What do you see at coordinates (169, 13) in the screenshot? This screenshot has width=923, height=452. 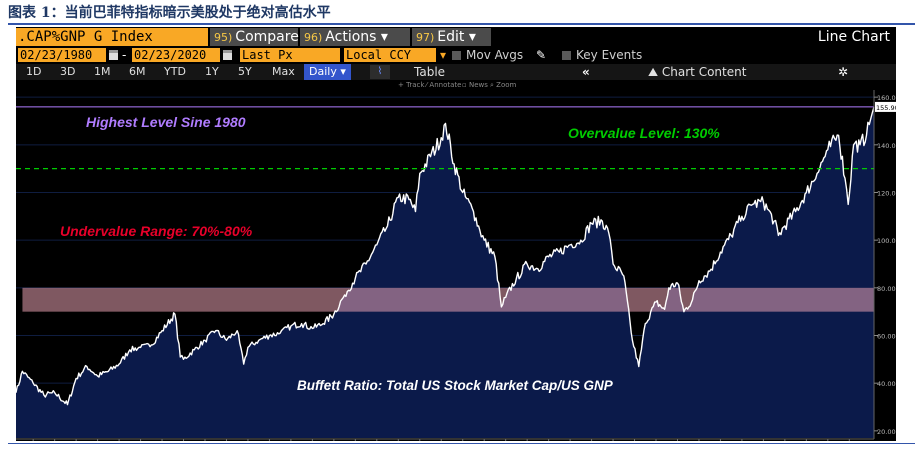 I see `figure-title: 图表 1：当前巴菲特指标暗示美股处于绝对高估水平` at bounding box center [169, 13].